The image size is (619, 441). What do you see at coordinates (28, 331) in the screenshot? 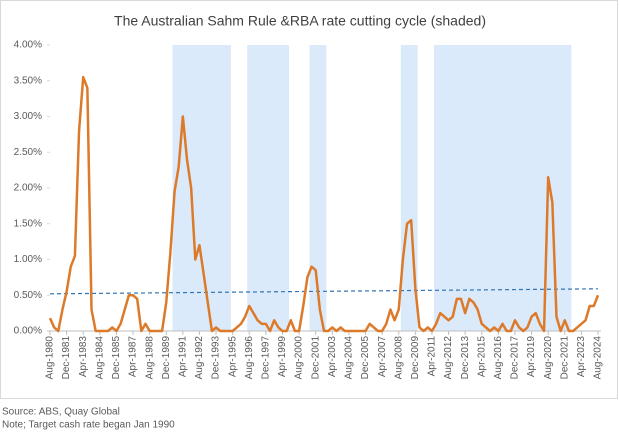
I see `y-tick-label: 0.00%` at bounding box center [28, 331].